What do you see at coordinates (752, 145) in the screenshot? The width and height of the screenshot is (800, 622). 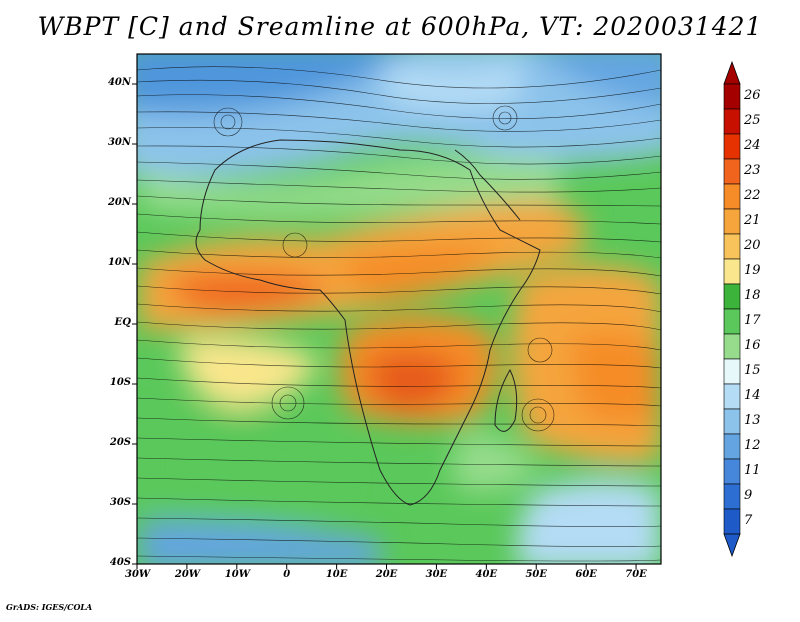 I see `colorbar-label: 24` at bounding box center [752, 145].